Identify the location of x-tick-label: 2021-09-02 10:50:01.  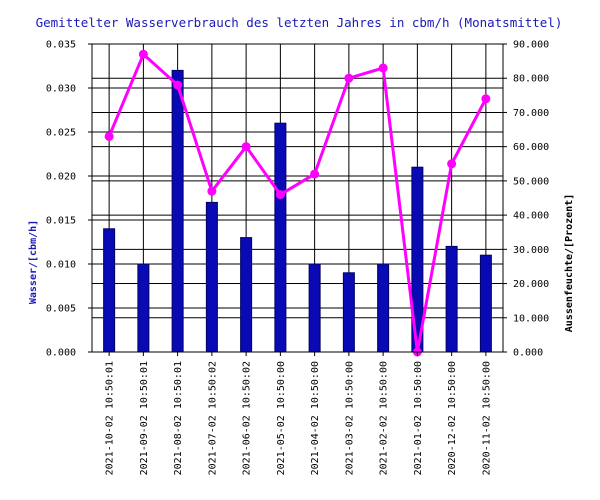
(144, 418).